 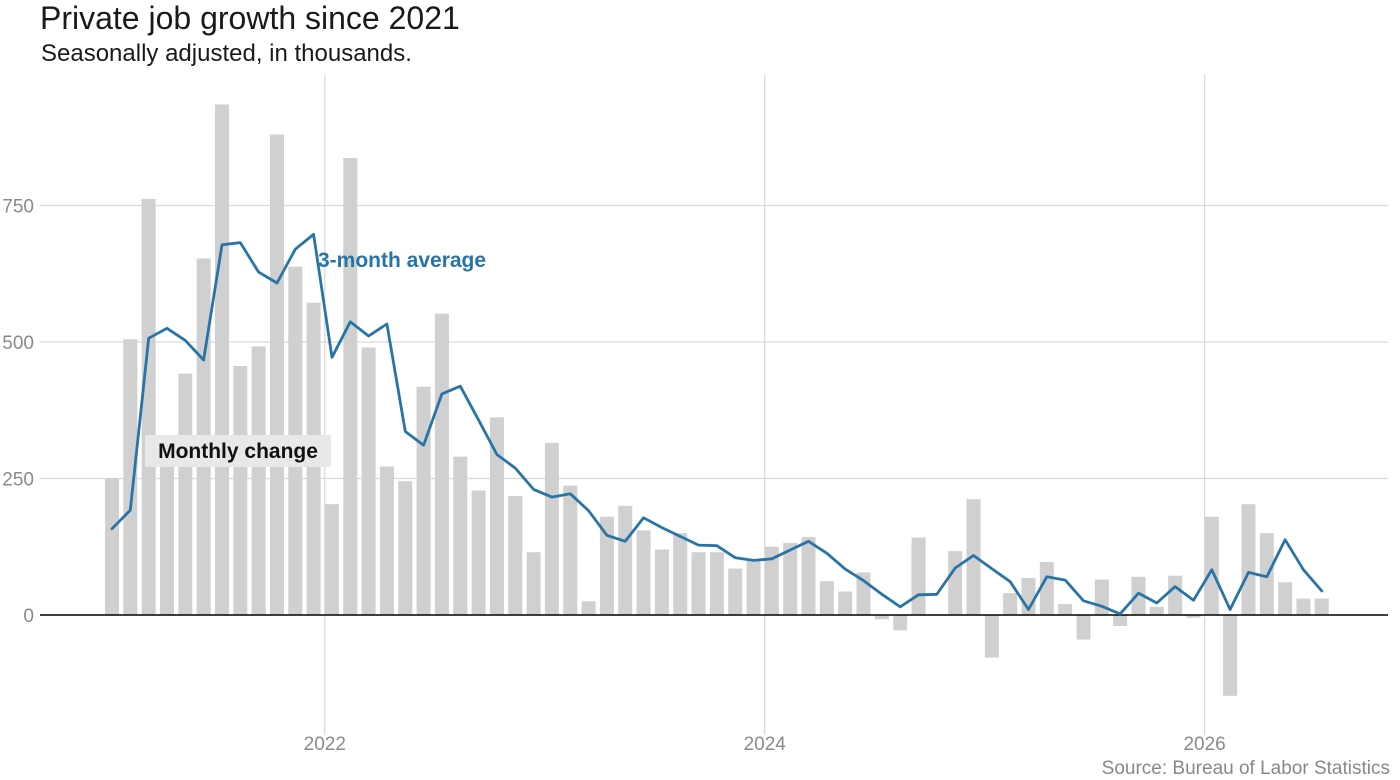 I want to click on x-tick-label: 2026, so click(x=1204, y=744).